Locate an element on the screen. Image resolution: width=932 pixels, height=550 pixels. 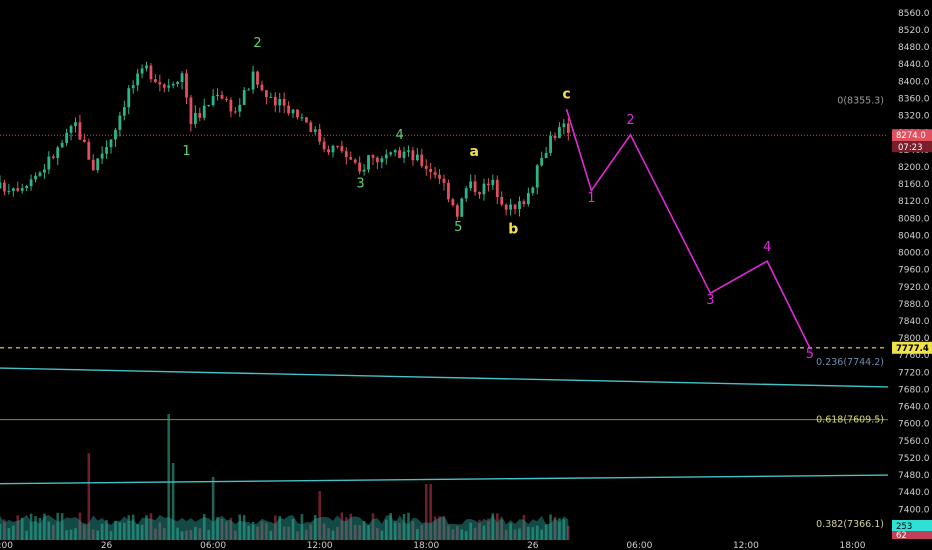
projection-label-2: 2 is located at coordinates (630, 120).